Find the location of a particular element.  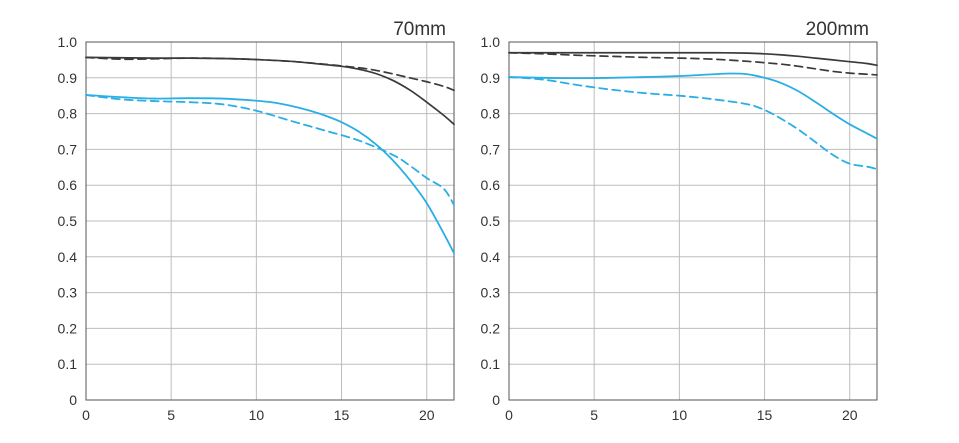

chart-title: 200mm is located at coordinates (837, 29).